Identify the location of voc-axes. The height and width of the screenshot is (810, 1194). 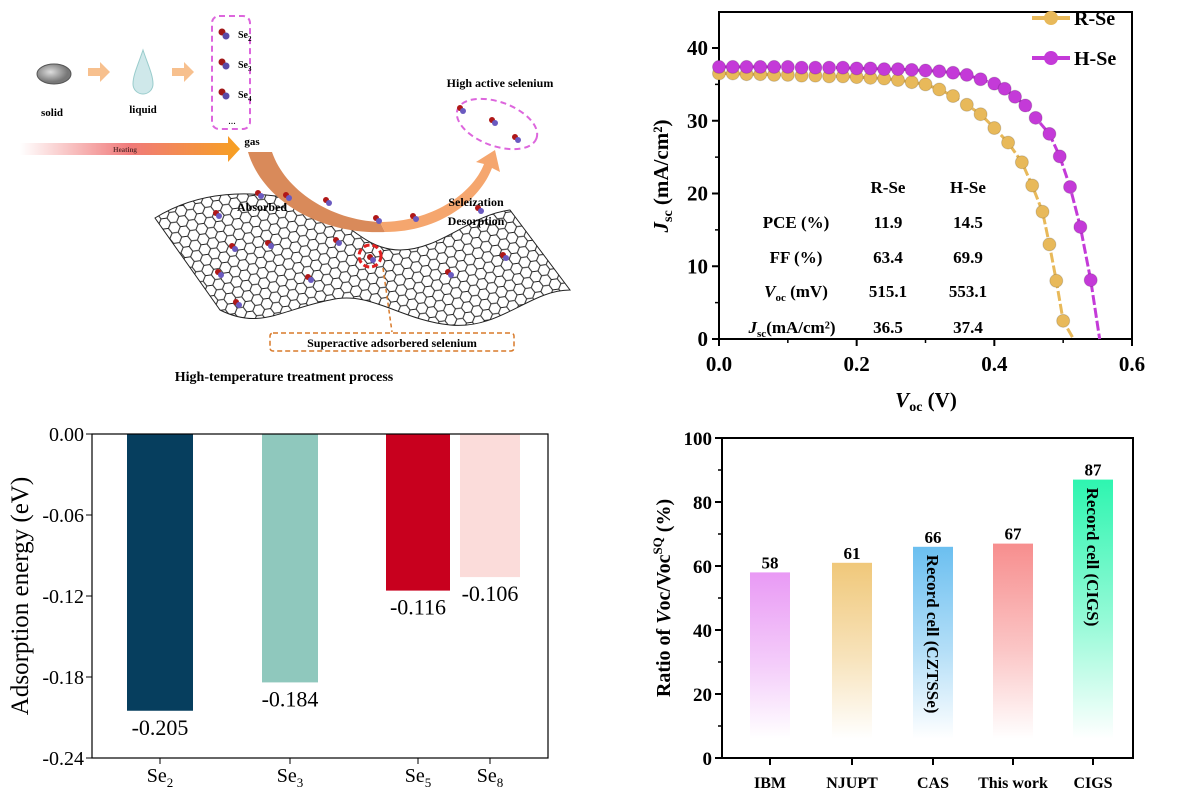
(927, 598).